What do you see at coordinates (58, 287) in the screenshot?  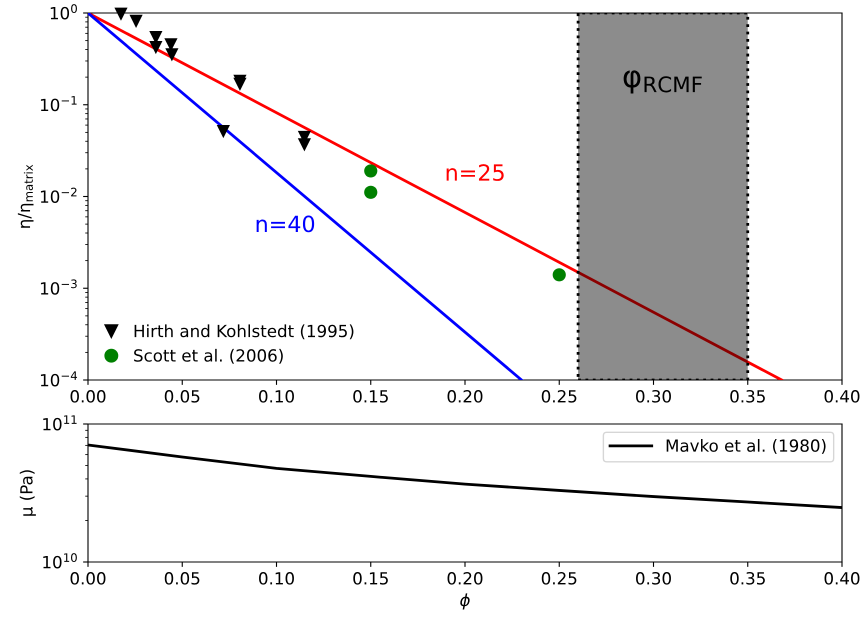 I see `y-tick-label: 10$^{−3}$` at bounding box center [58, 287].